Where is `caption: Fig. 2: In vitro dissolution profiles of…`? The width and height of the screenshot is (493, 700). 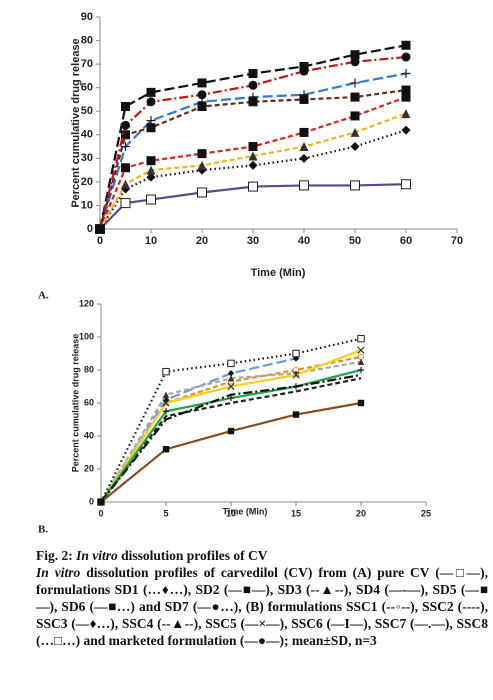
caption: Fig. 2: In vitro dissolution profiles of… is located at coordinates (262, 598).